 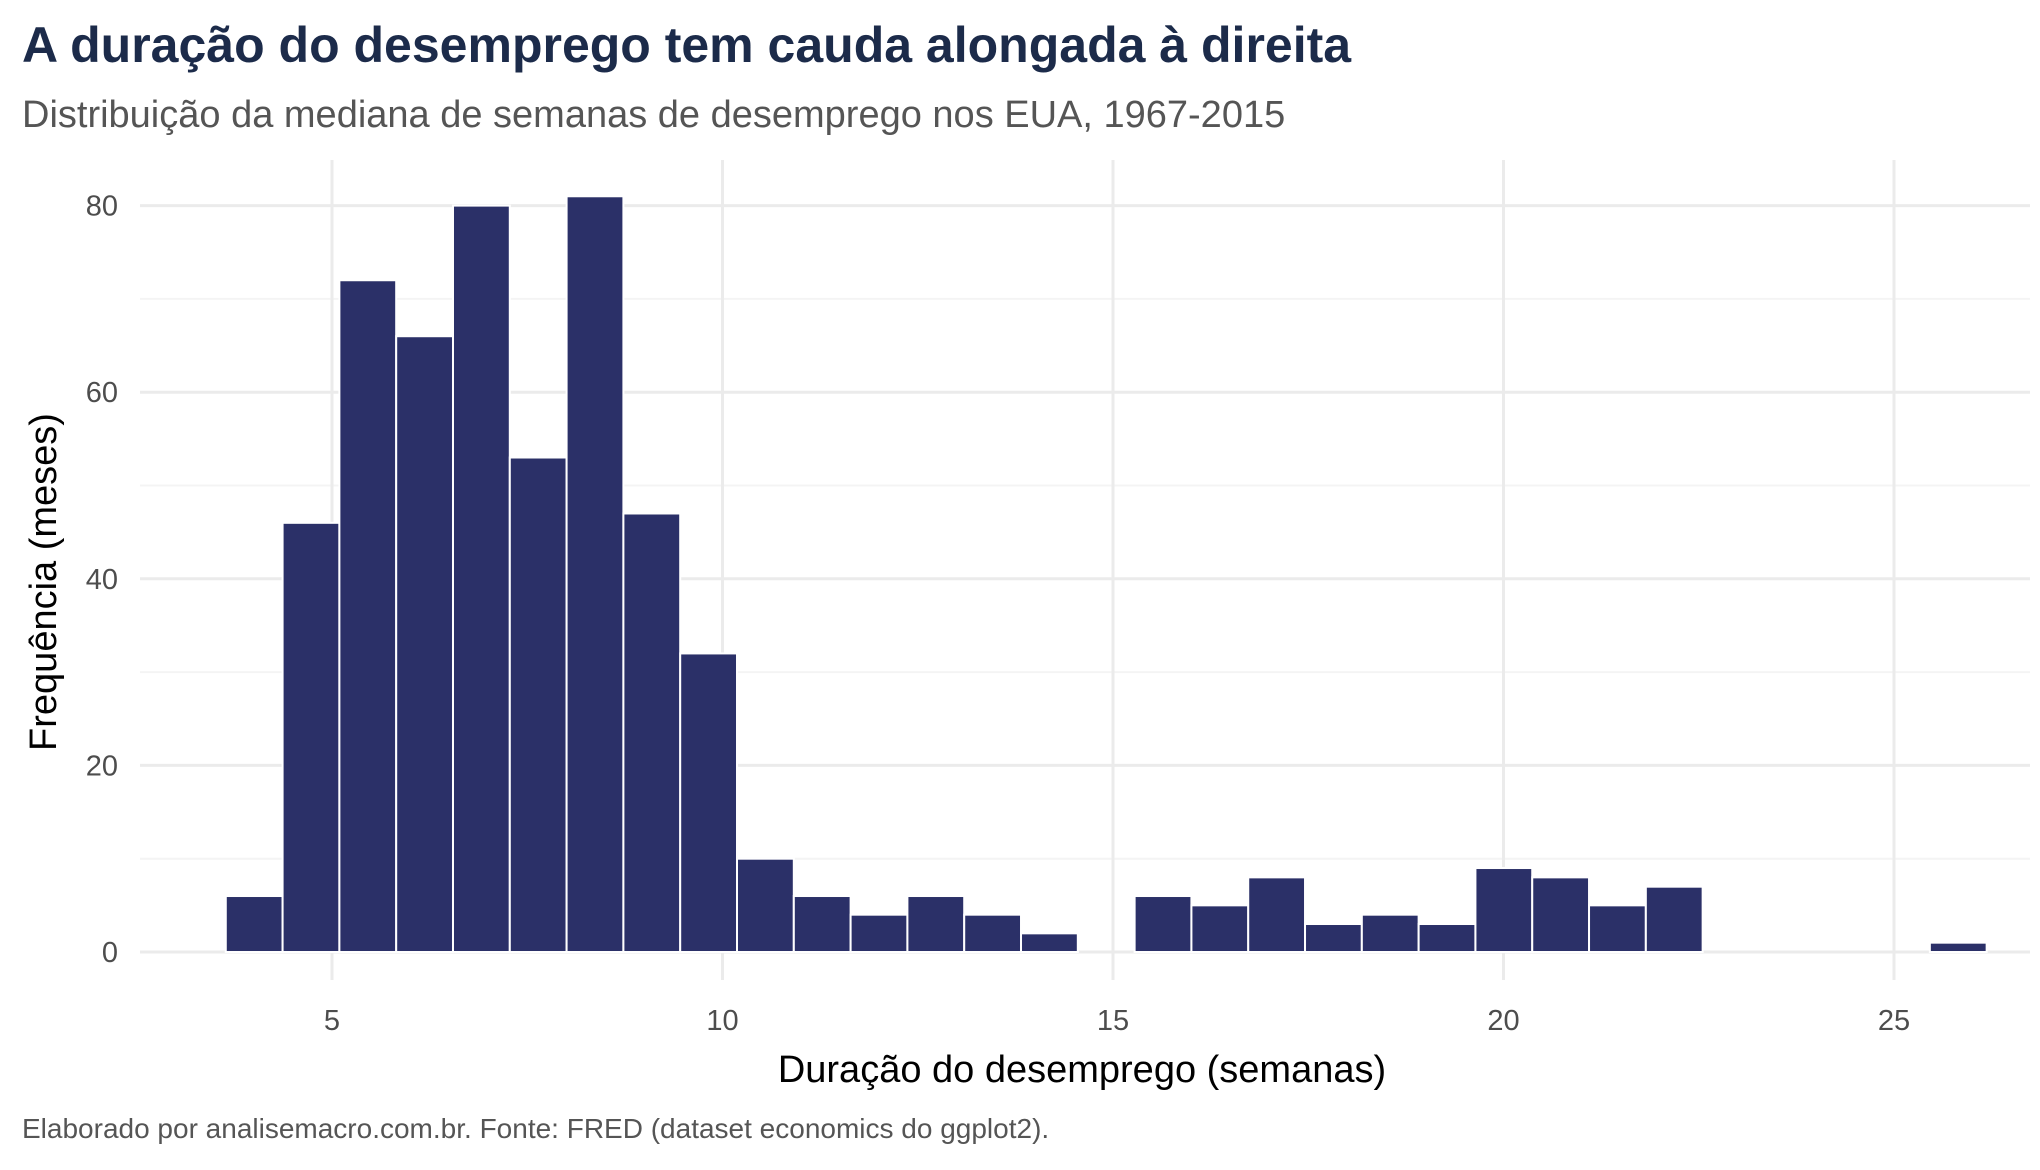 I want to click on x-tick-label: 25, so click(x=1894, y=1021).